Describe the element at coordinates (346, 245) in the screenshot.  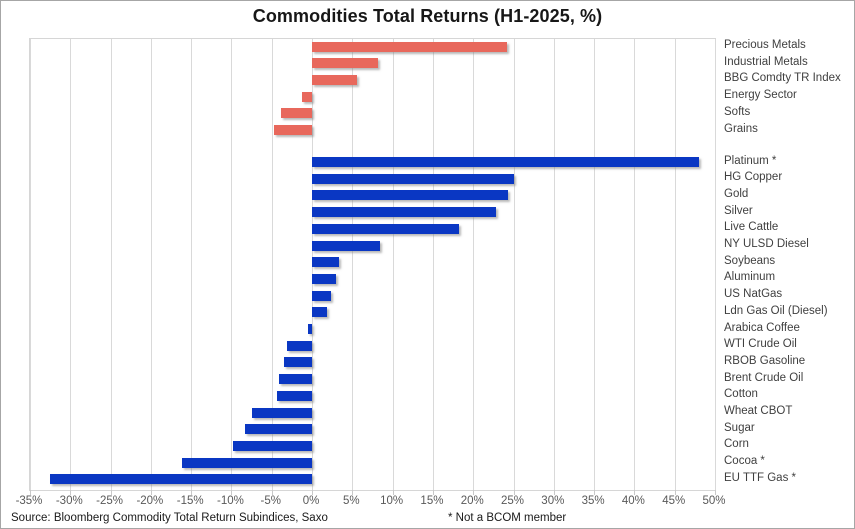
I see `bar-ny-ulsd-diesel` at that location.